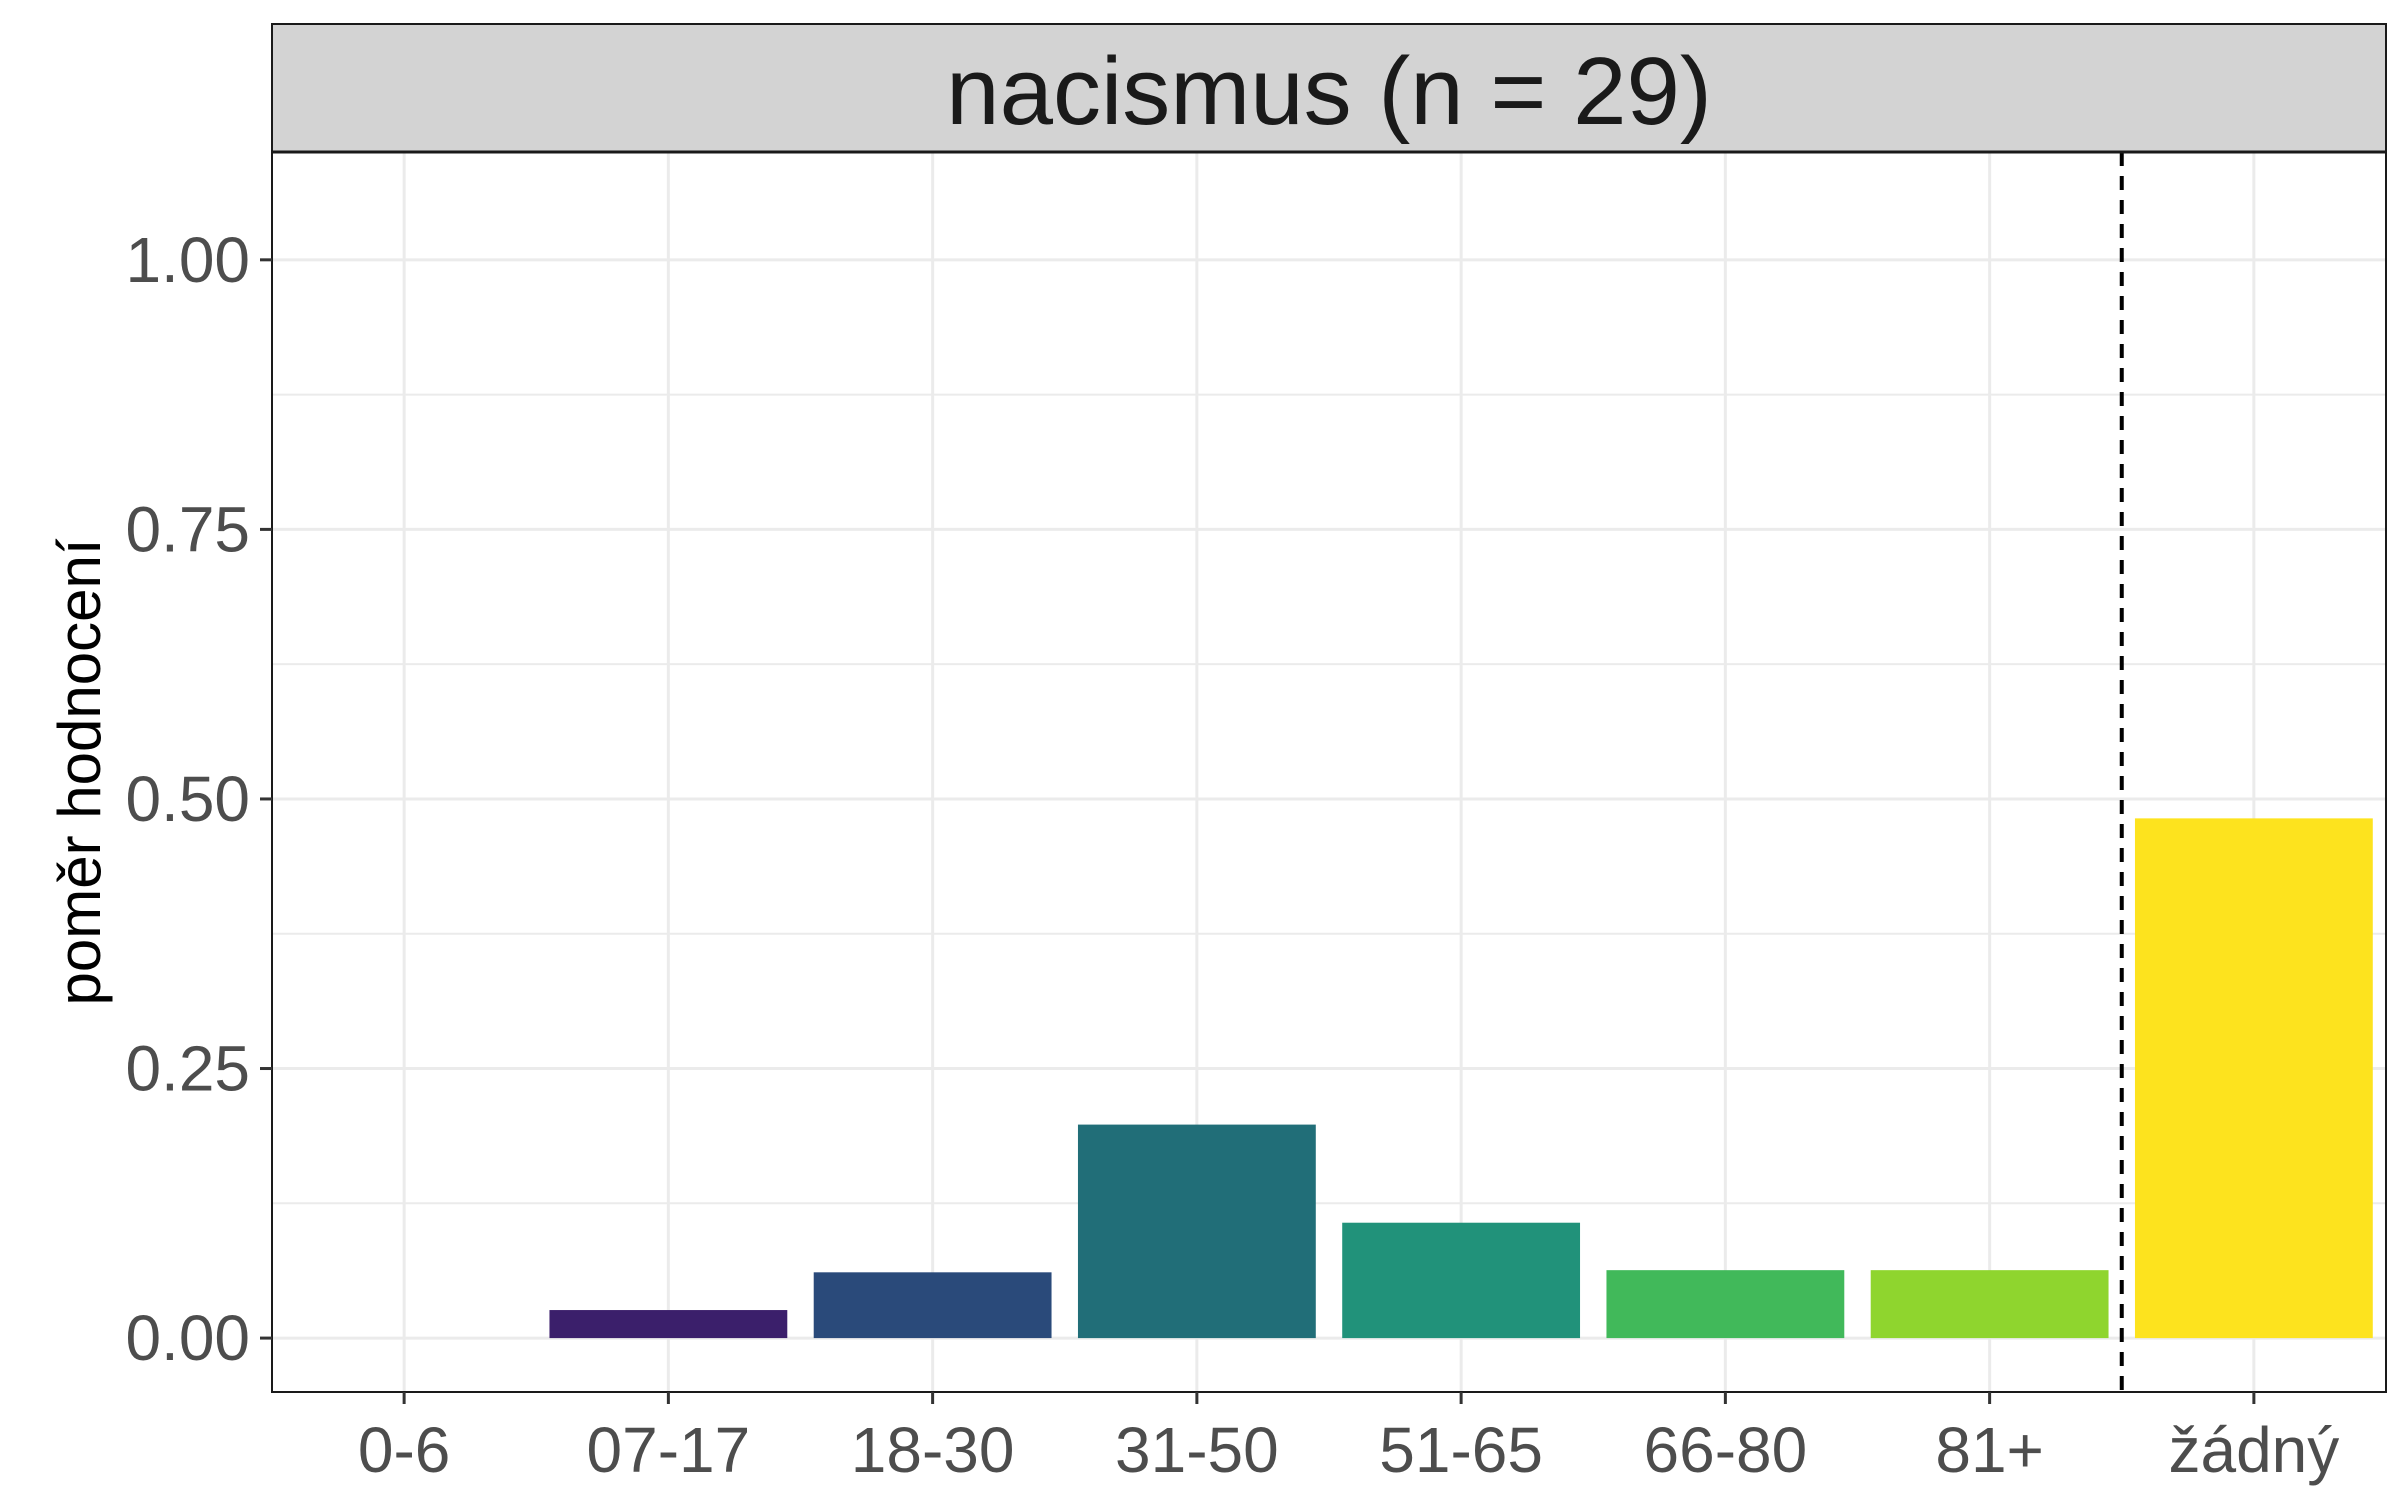 The width and height of the screenshot is (2400, 1500). Describe the element at coordinates (404, 1450) in the screenshot. I see `x-tick-label: 0-6` at that location.